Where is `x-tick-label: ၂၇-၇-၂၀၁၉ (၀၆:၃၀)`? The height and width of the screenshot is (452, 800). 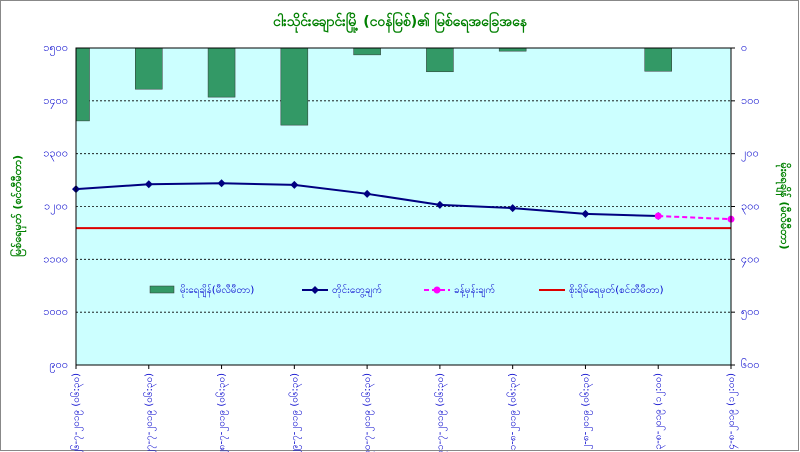 x-tick-label: ၂၇-၇-၂၀၁၉ (၀၆:၃၀) is located at coordinates (149, 412).